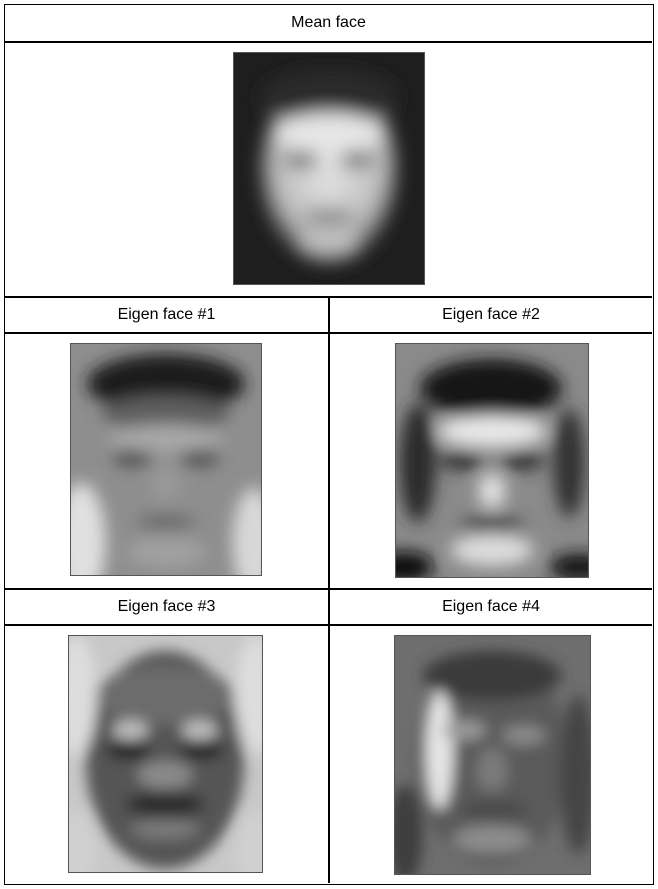 The height and width of the screenshot is (889, 658). What do you see at coordinates (329, 168) in the screenshot?
I see `mean-face-image` at bounding box center [329, 168].